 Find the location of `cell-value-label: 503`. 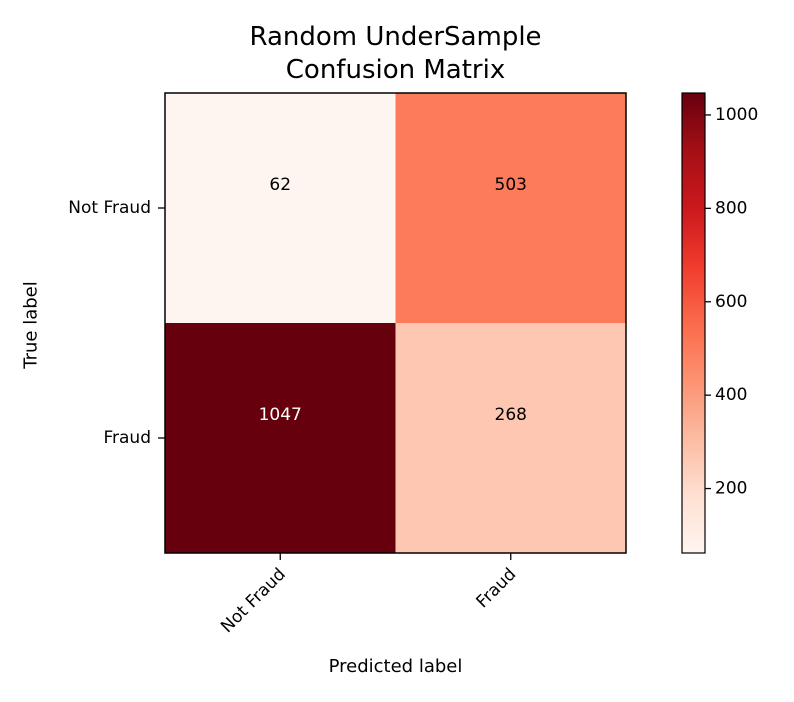

cell-value-label: 503 is located at coordinates (511, 185).